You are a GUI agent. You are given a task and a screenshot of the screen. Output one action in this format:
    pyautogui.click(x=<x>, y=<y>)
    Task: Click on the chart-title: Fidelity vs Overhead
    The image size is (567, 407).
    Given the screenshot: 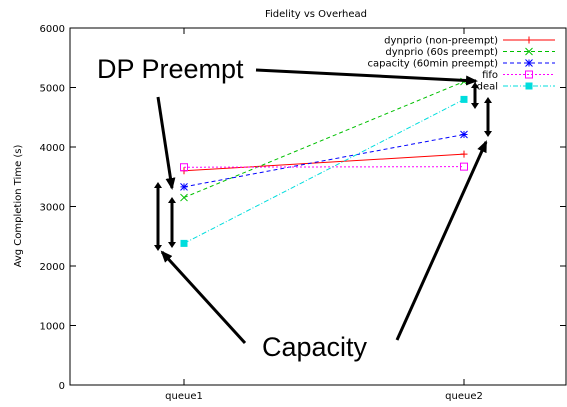 What is the action you would take?
    pyautogui.click(x=316, y=14)
    